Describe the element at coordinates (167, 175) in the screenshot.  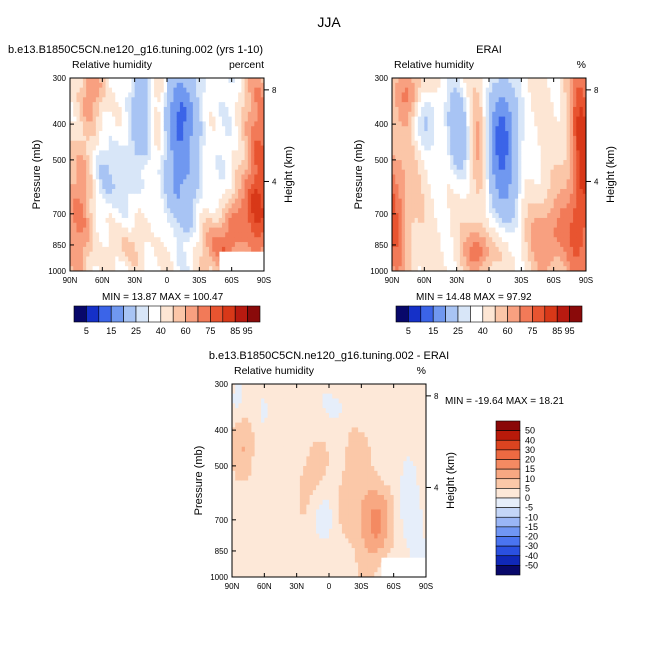
I see `contour-field` at that location.